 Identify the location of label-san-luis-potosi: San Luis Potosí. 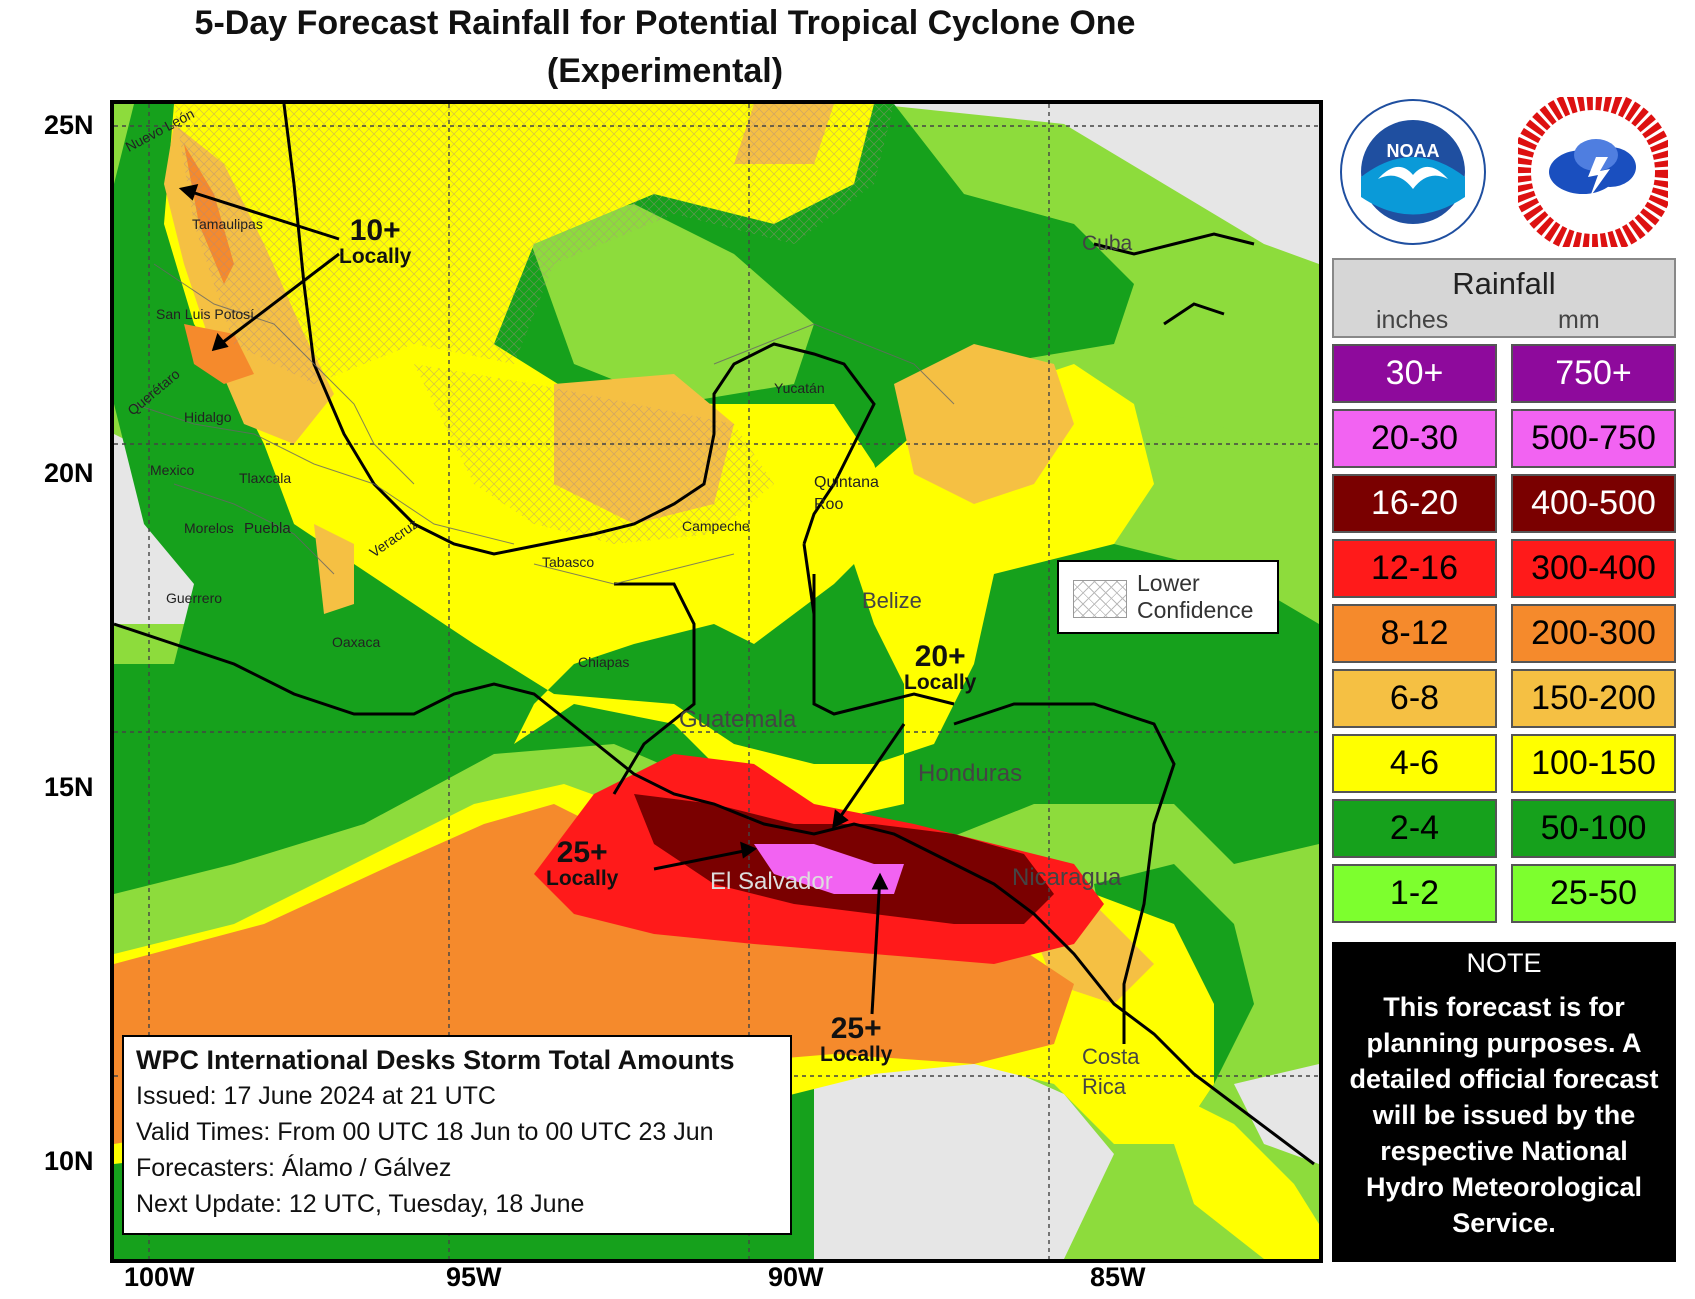
(205, 314).